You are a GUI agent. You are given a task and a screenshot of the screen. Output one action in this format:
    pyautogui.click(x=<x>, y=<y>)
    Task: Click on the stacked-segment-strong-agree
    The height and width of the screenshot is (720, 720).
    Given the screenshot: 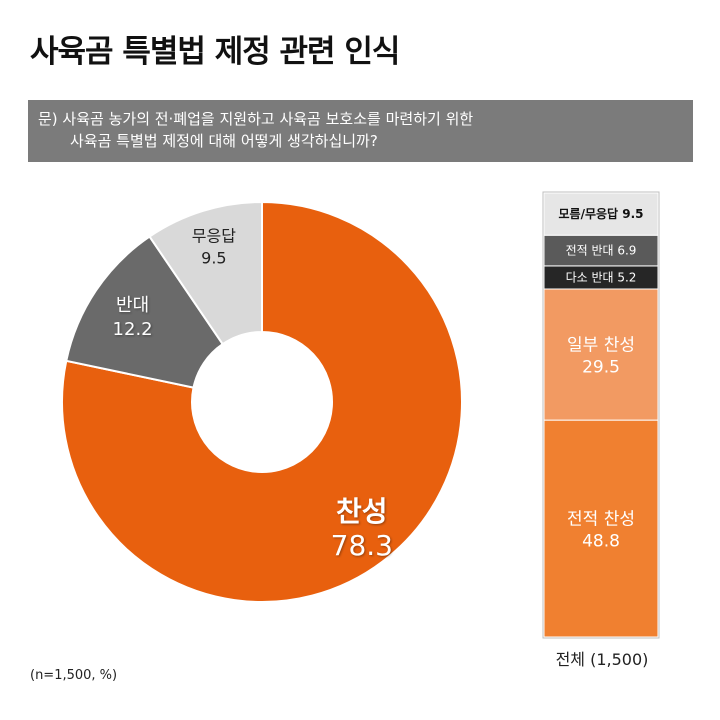 What is the action you would take?
    pyautogui.click(x=601, y=528)
    